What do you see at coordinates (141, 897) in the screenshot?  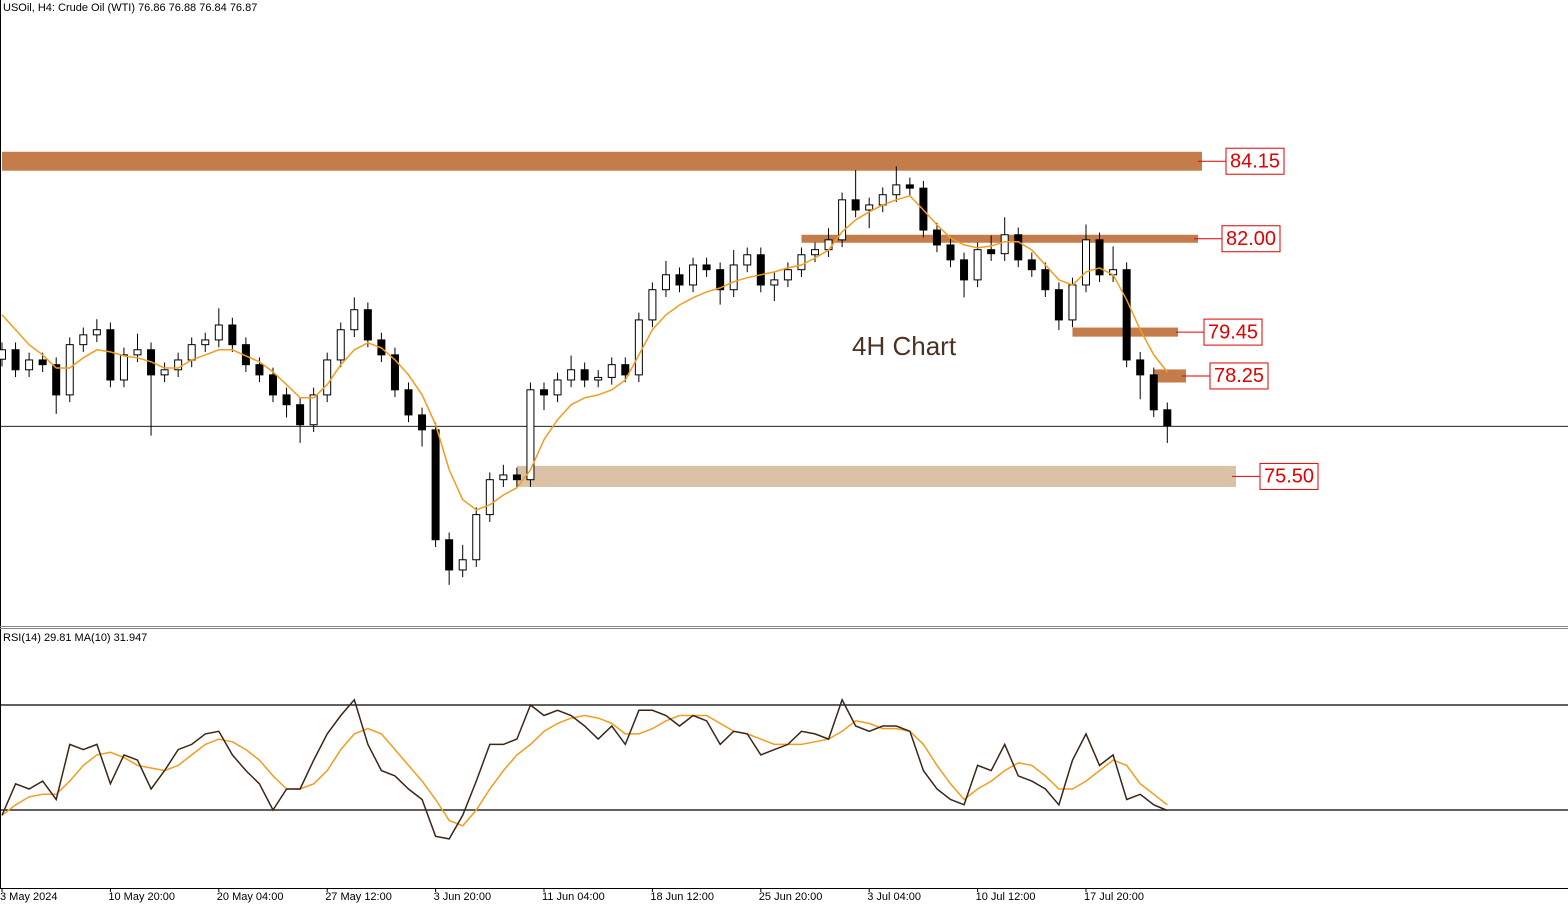 I see `x-tick-label: 10 May 20:00` at bounding box center [141, 897].